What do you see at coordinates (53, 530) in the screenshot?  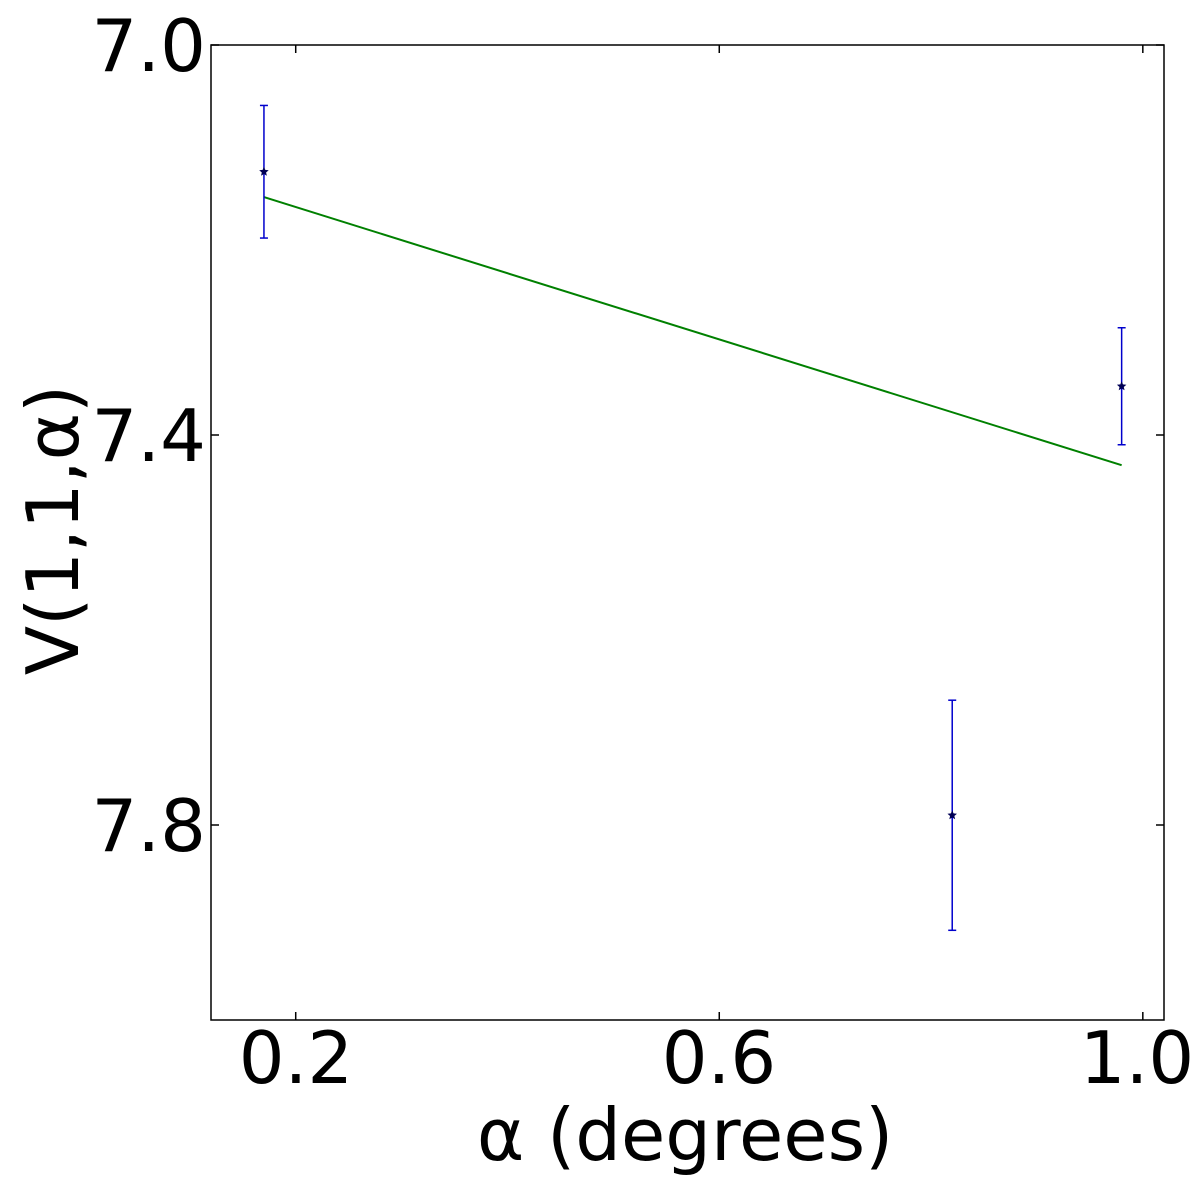 I see `y-axis-label: V(1,1,α)` at bounding box center [53, 530].